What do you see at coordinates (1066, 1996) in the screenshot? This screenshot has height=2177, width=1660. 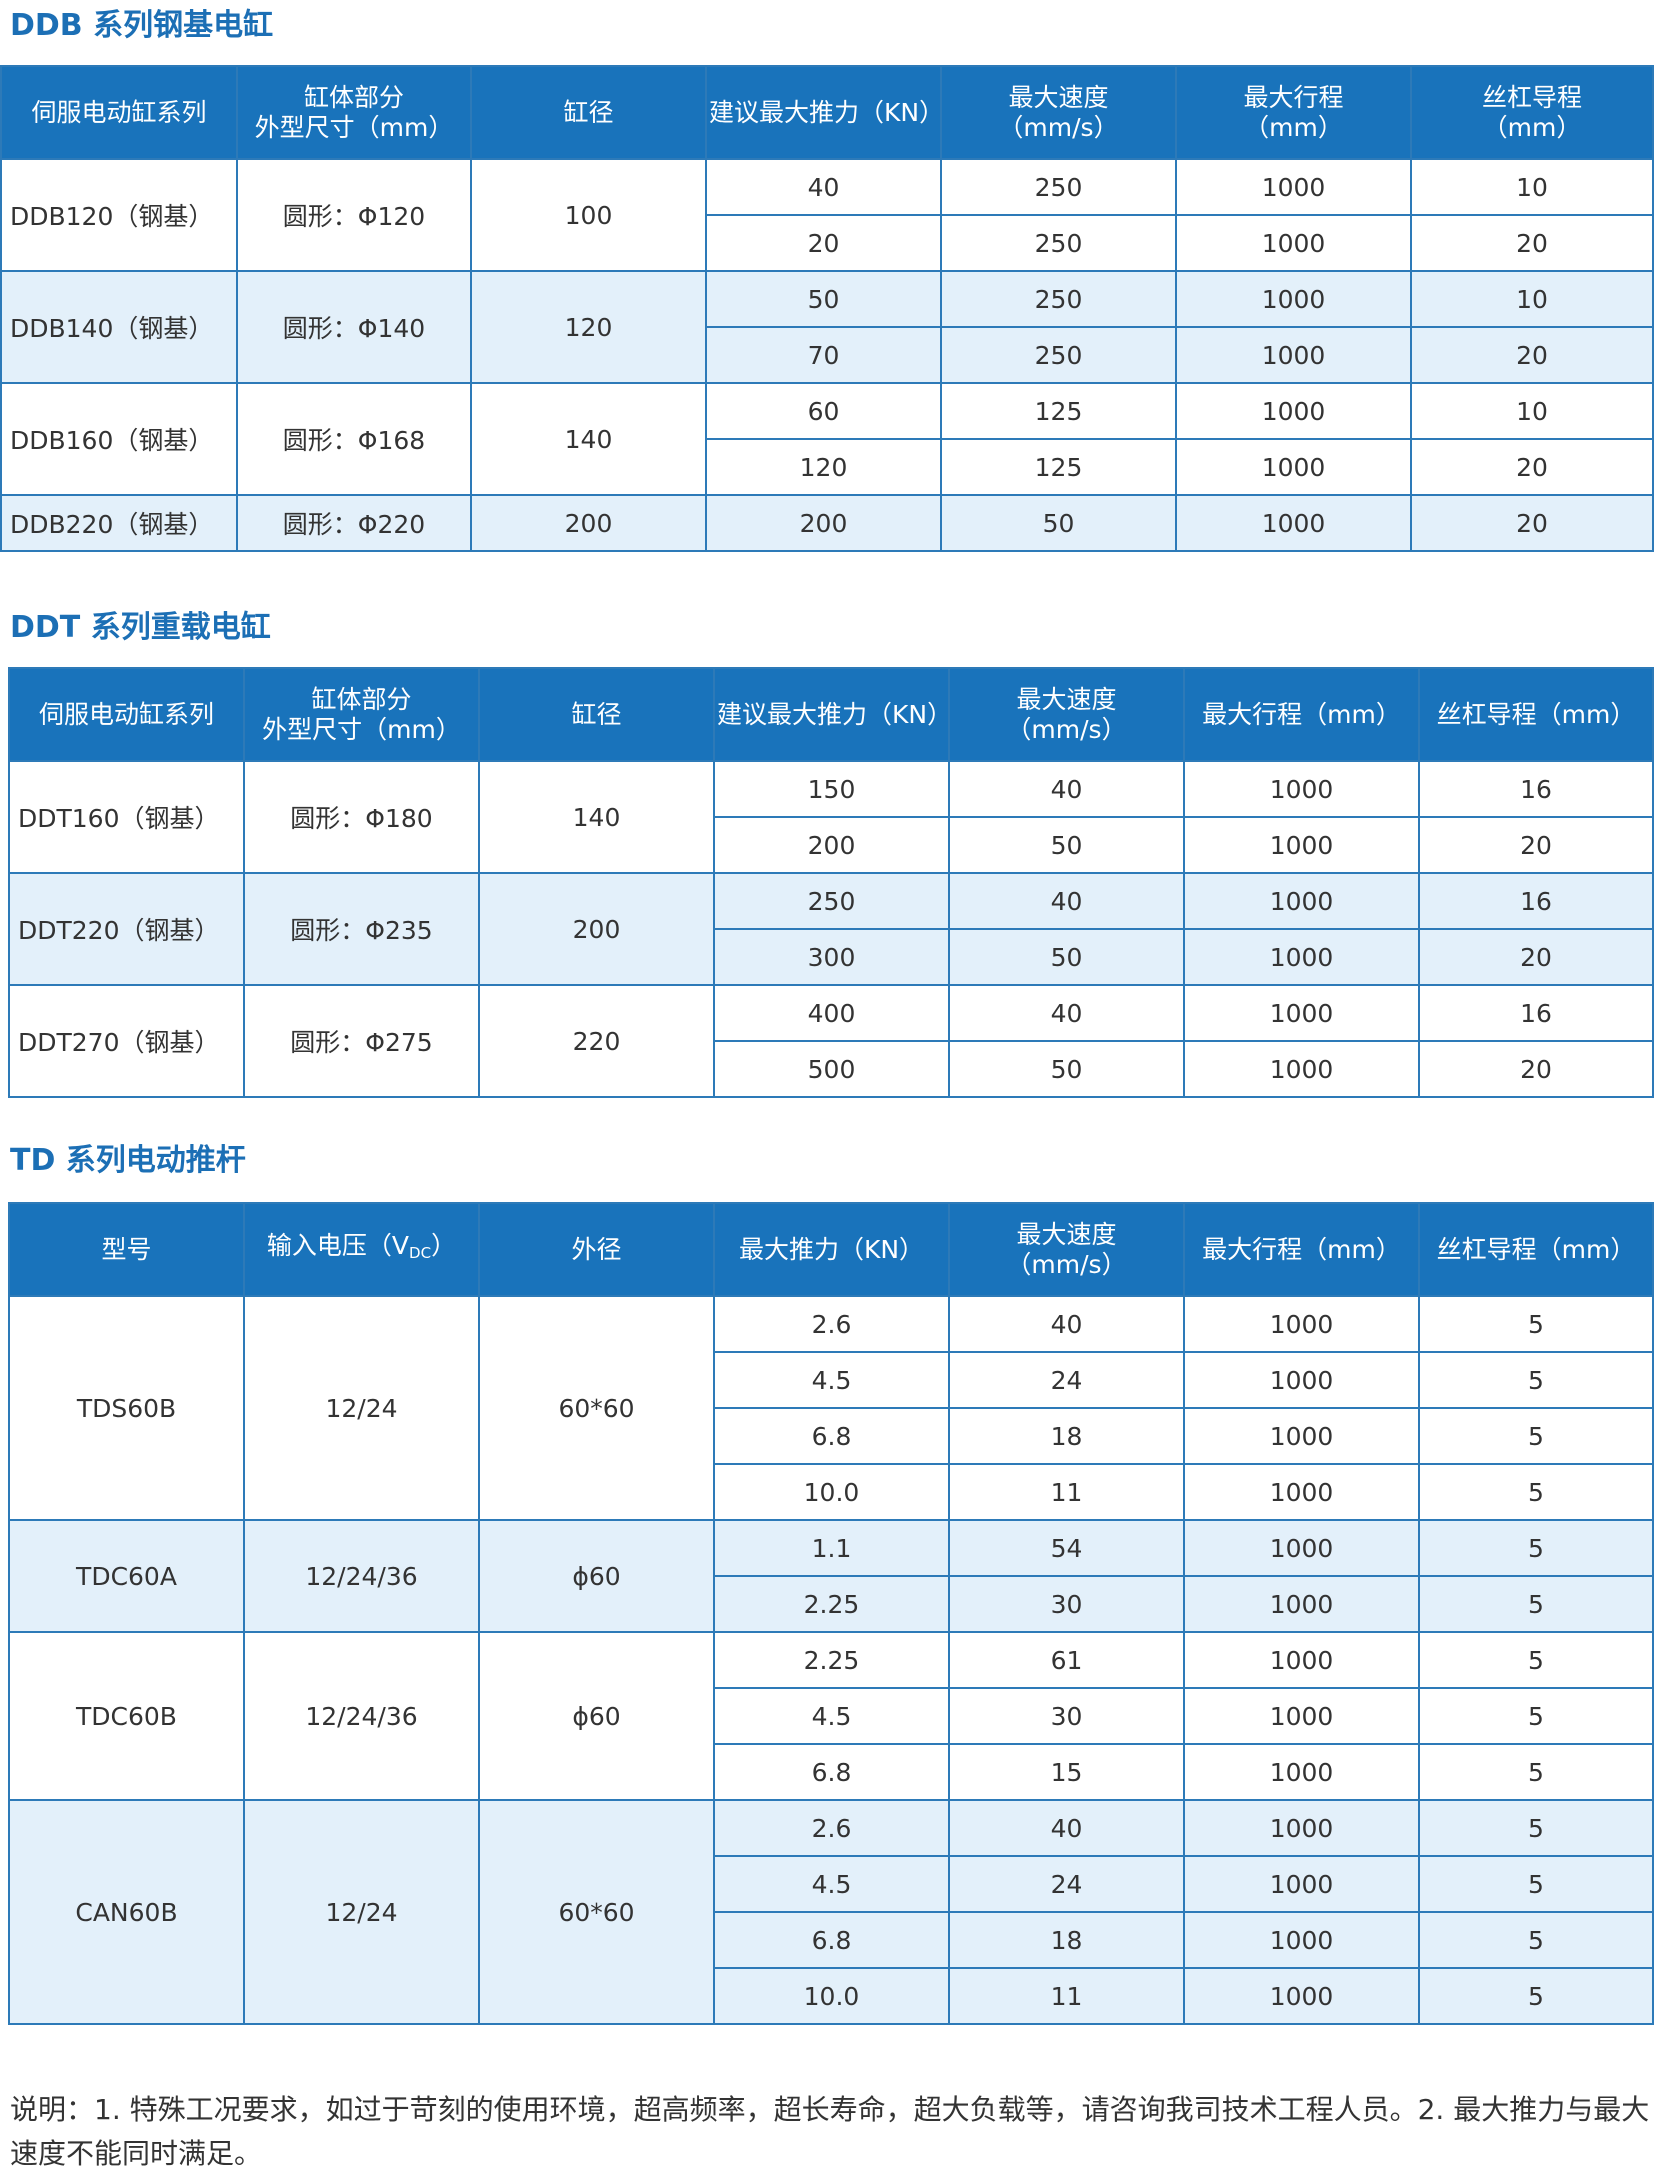 I see `speed-cell: 11` at bounding box center [1066, 1996].